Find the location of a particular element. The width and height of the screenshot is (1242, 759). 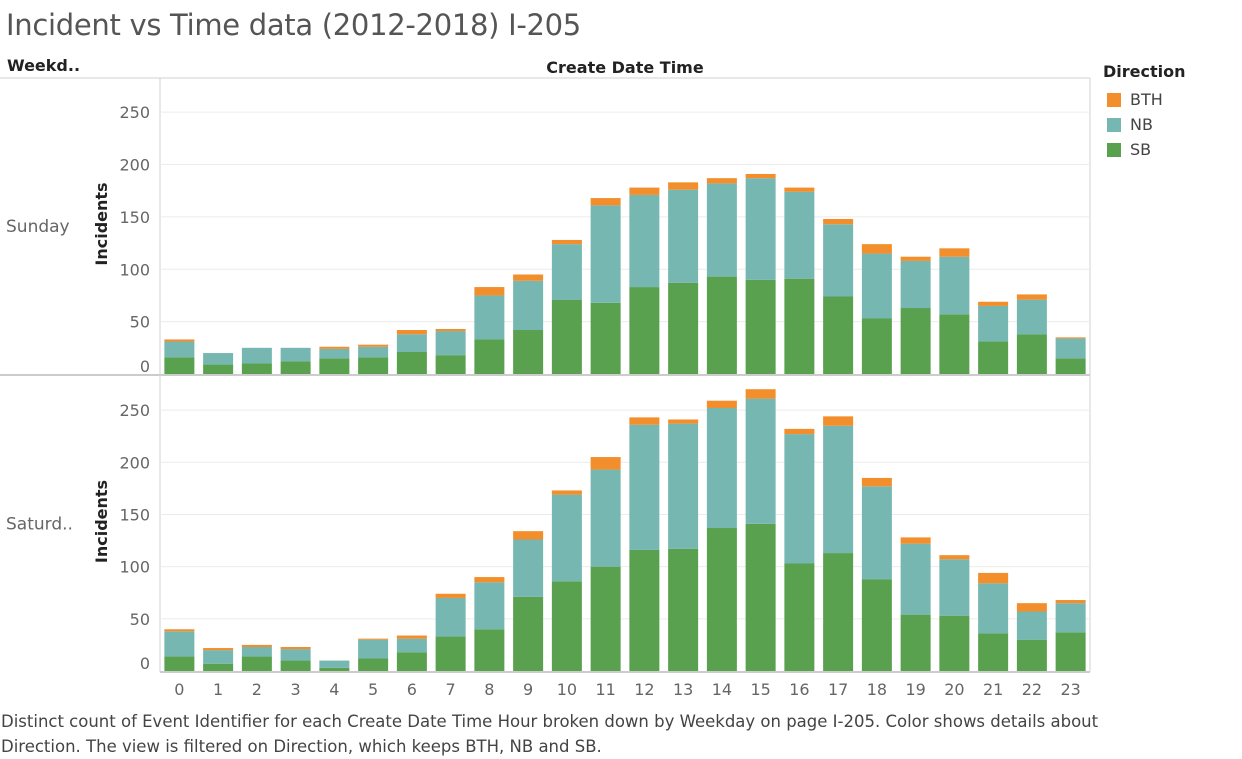

legend-item-sb: SB is located at coordinates (1144, 149).